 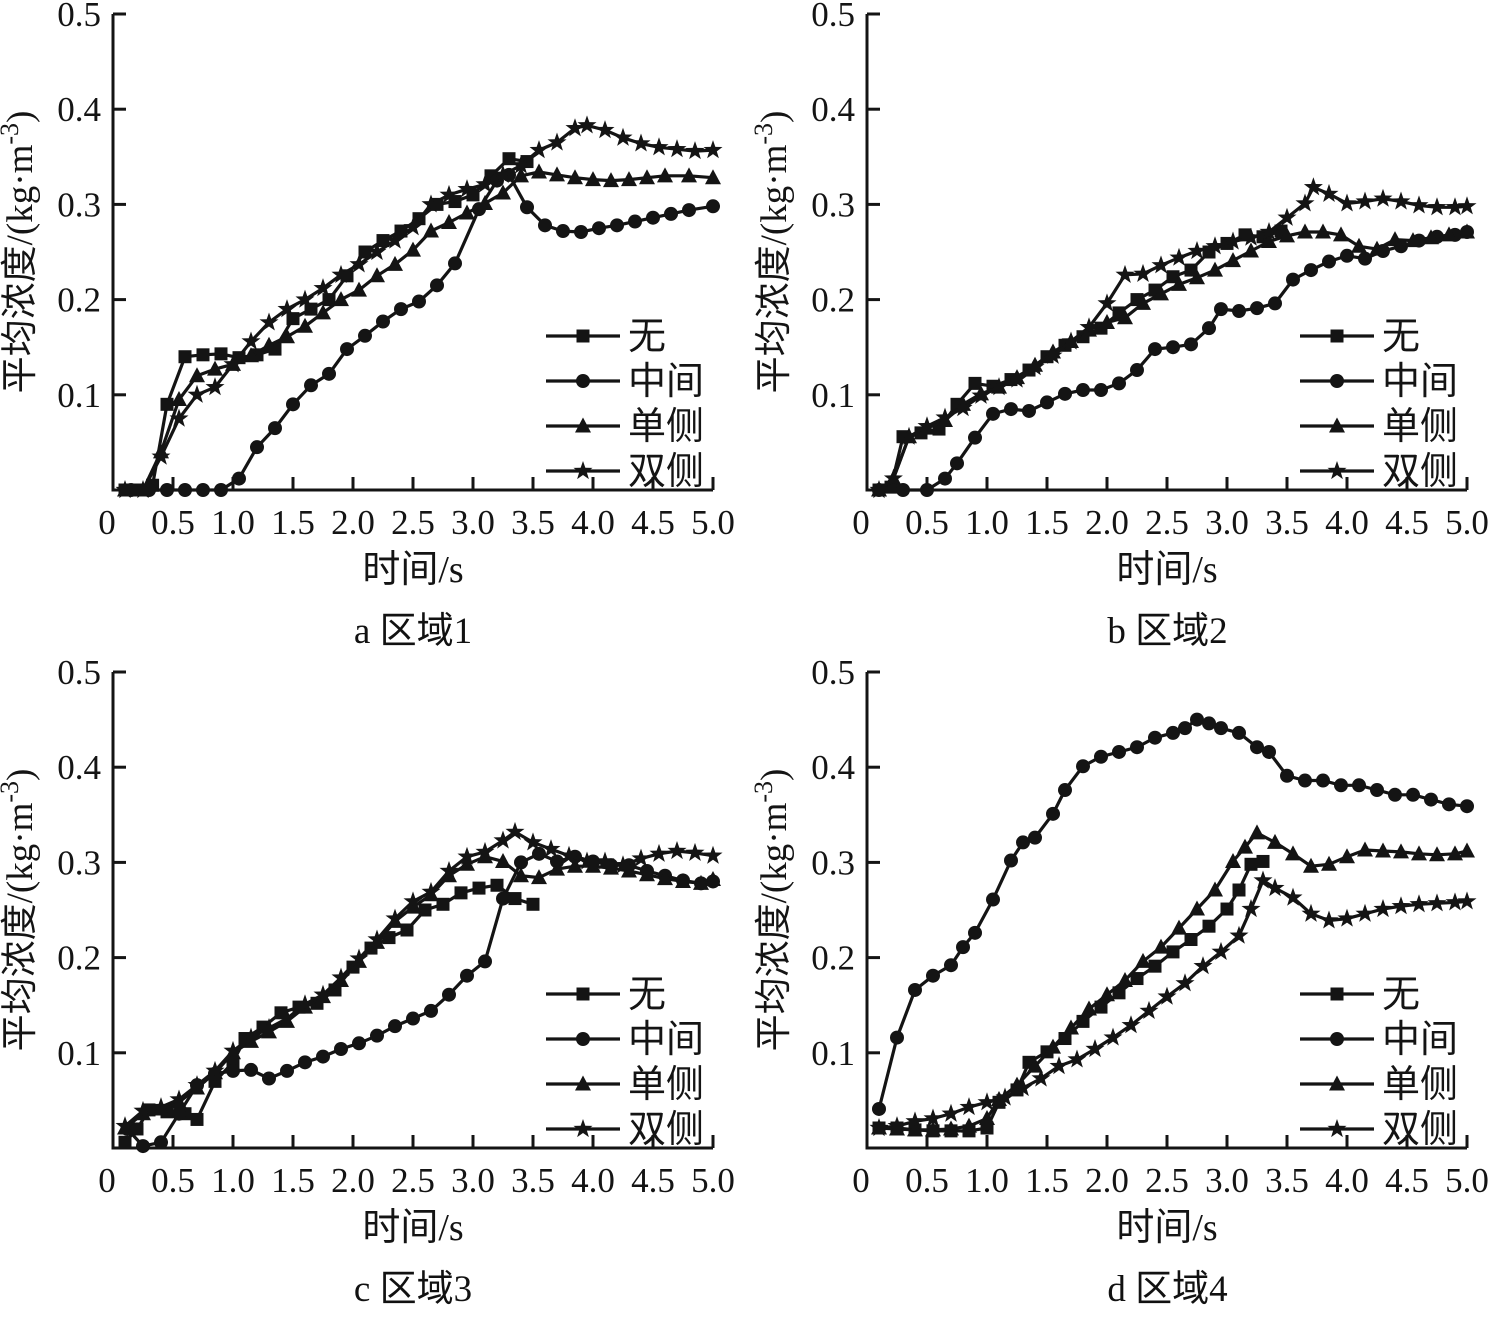 What do you see at coordinates (413, 1289) in the screenshot?
I see `chart-c-caption: c 区域3` at bounding box center [413, 1289].